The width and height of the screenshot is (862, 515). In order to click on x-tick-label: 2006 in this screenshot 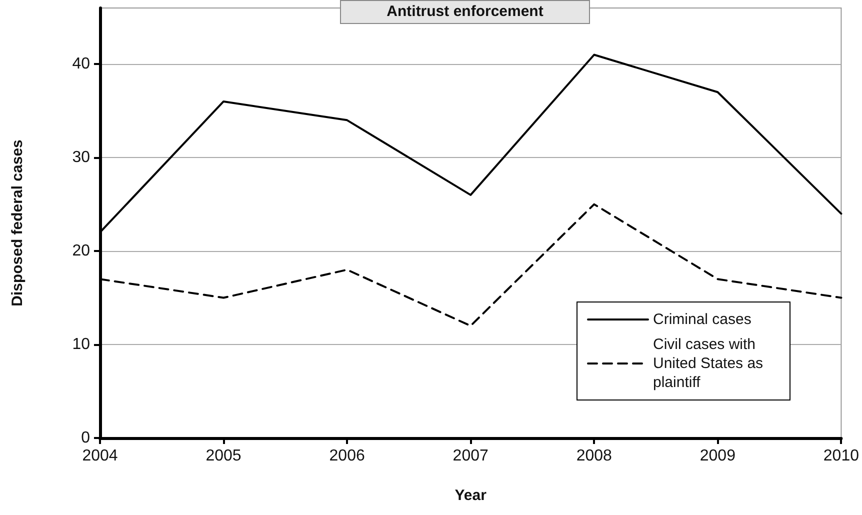, I will do `click(347, 456)`.